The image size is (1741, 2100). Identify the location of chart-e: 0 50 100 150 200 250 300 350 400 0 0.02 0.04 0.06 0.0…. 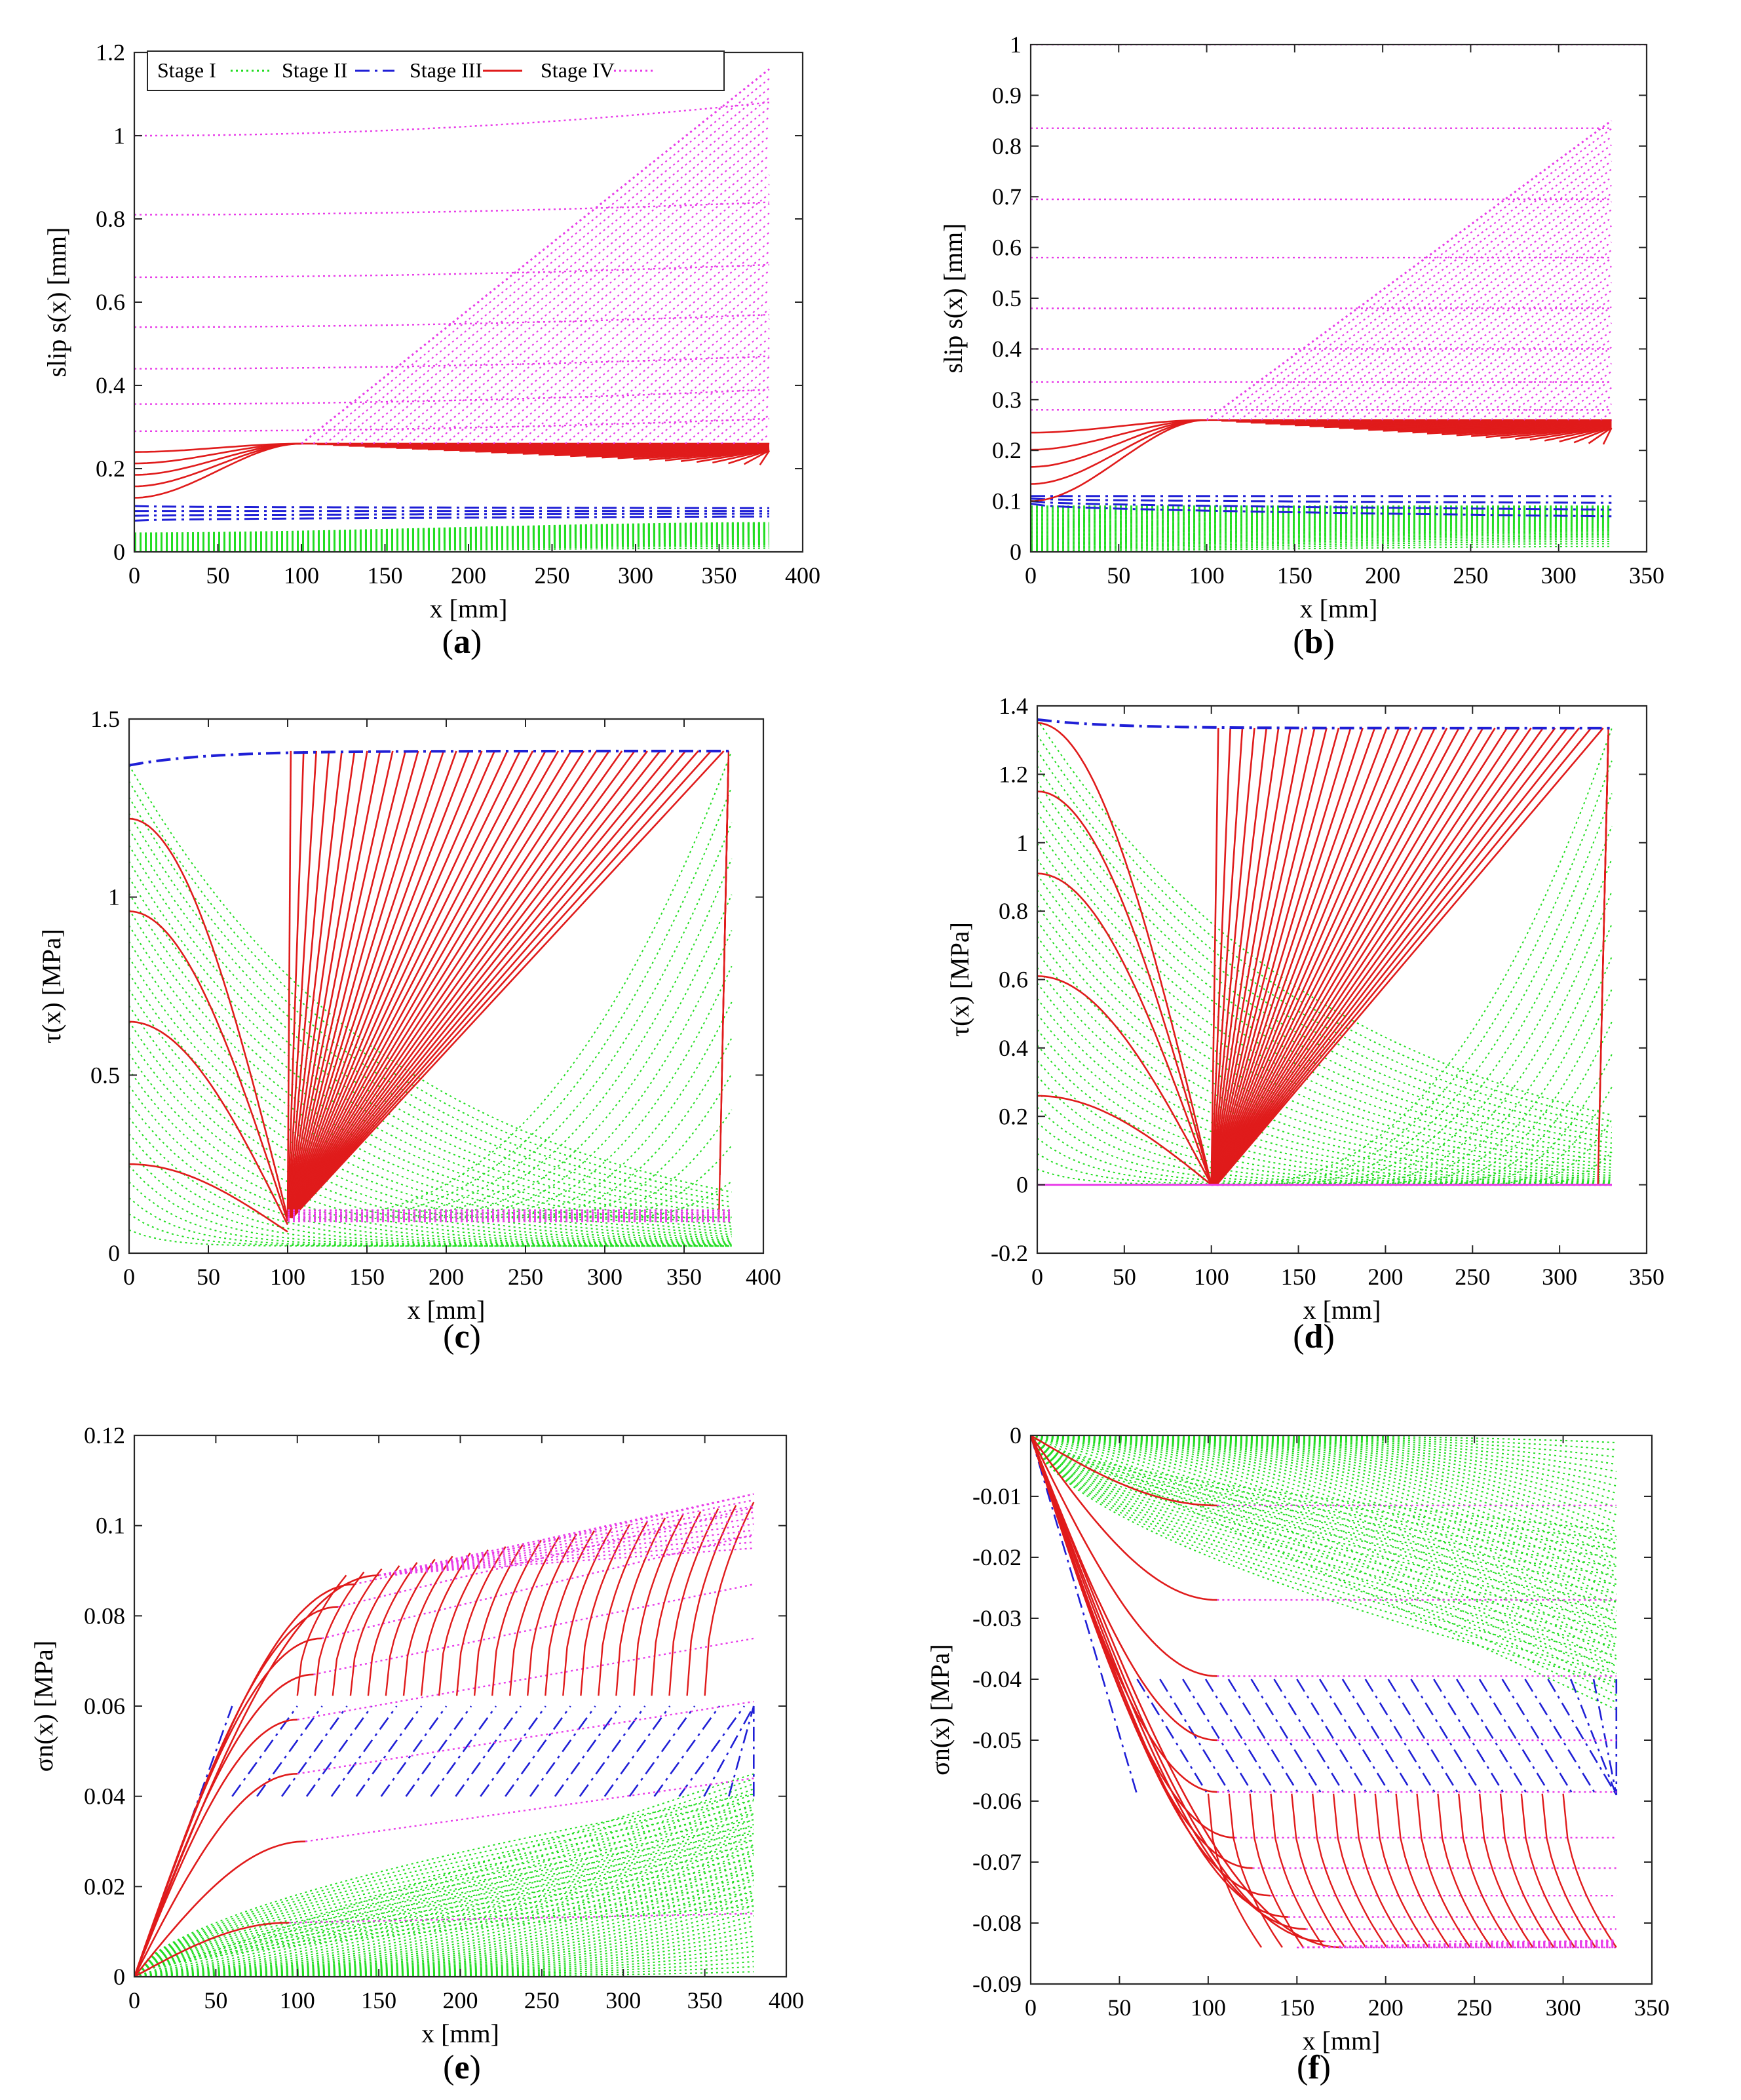
(416, 1735).